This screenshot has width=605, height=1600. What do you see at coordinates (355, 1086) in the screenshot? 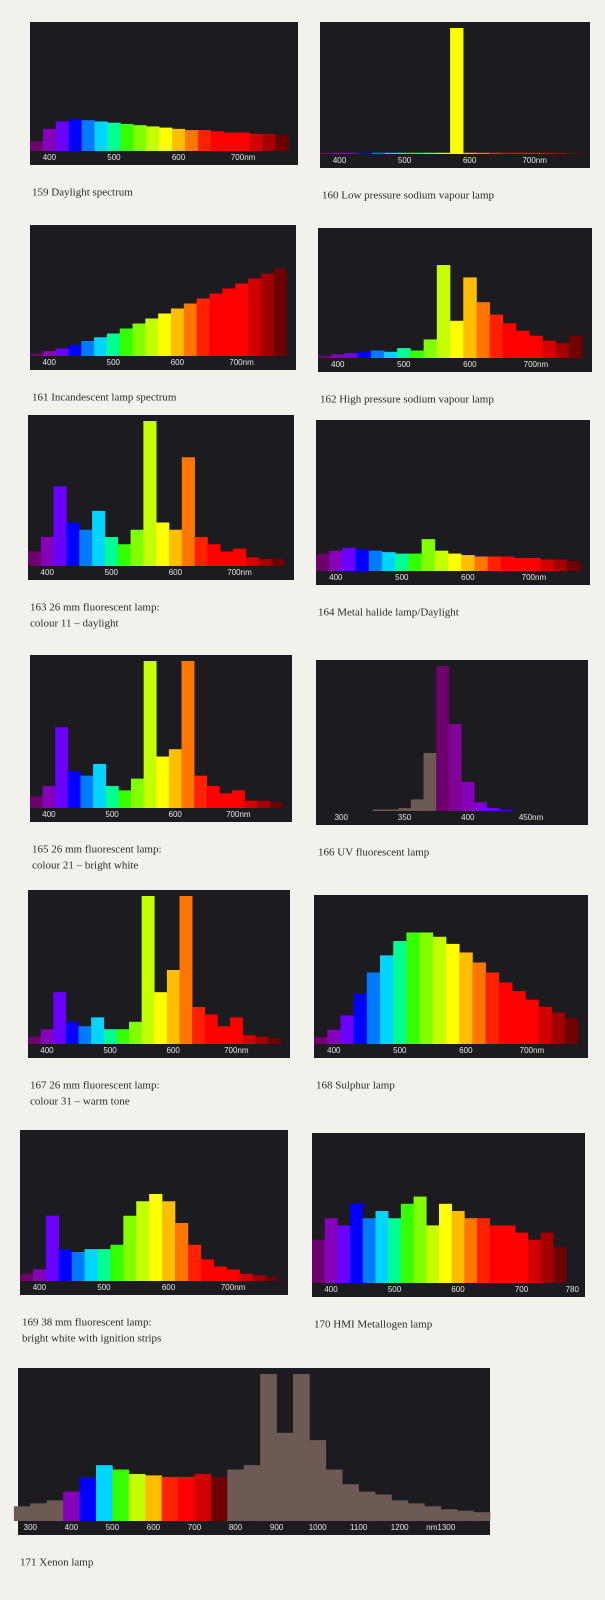
I see `figure-caption: 168 Sulphur lamp` at bounding box center [355, 1086].